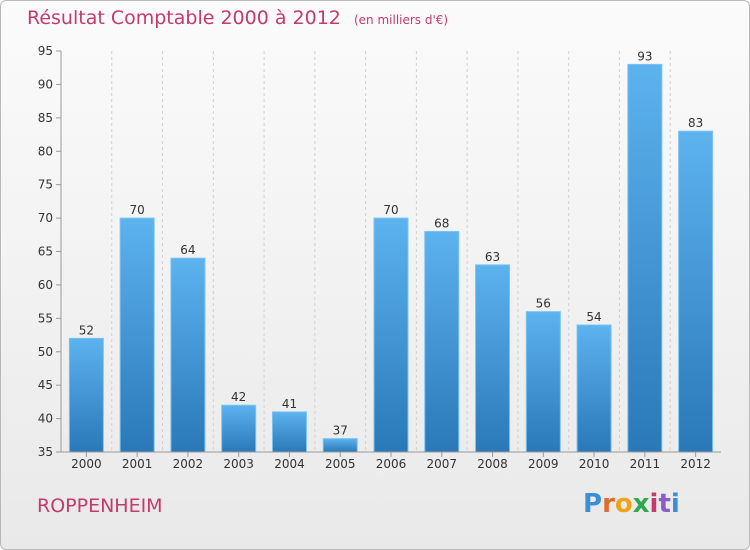 The height and width of the screenshot is (550, 750). Describe the element at coordinates (188, 464) in the screenshot. I see `x-tick-label: 2002` at that location.